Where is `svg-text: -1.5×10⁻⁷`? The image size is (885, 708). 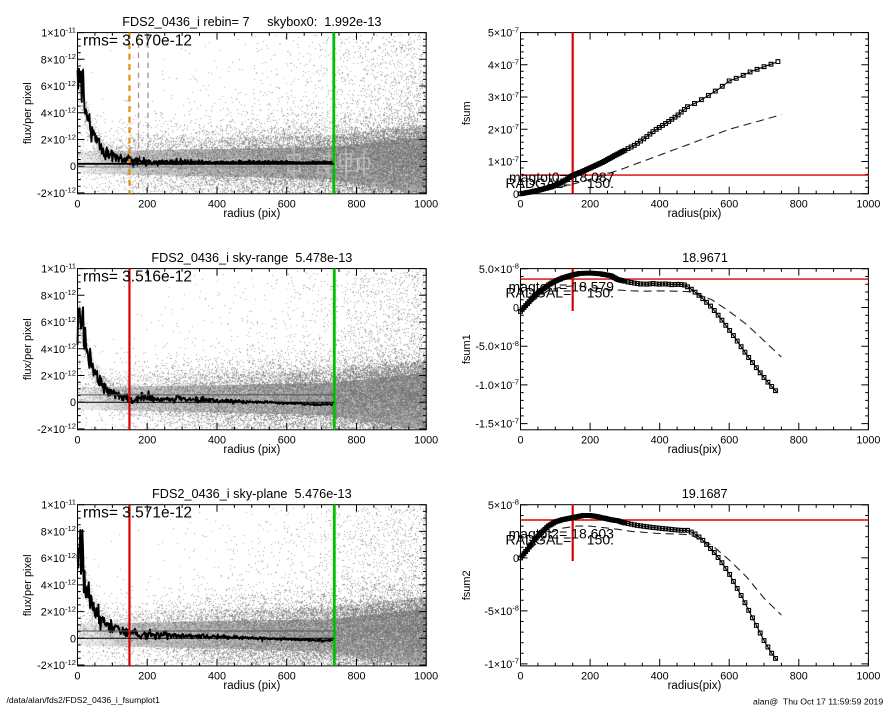 svg-text: -1.5×10⁻⁷ is located at coordinates (497, 423).